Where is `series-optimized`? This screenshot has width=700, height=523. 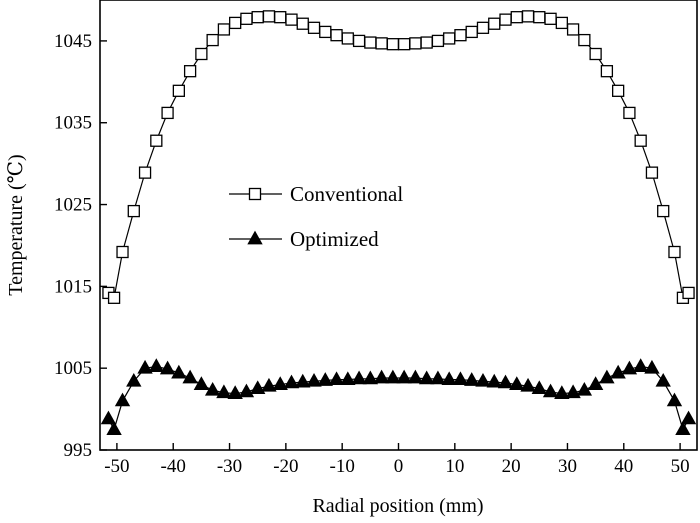 series-optimized is located at coordinates (398, 396).